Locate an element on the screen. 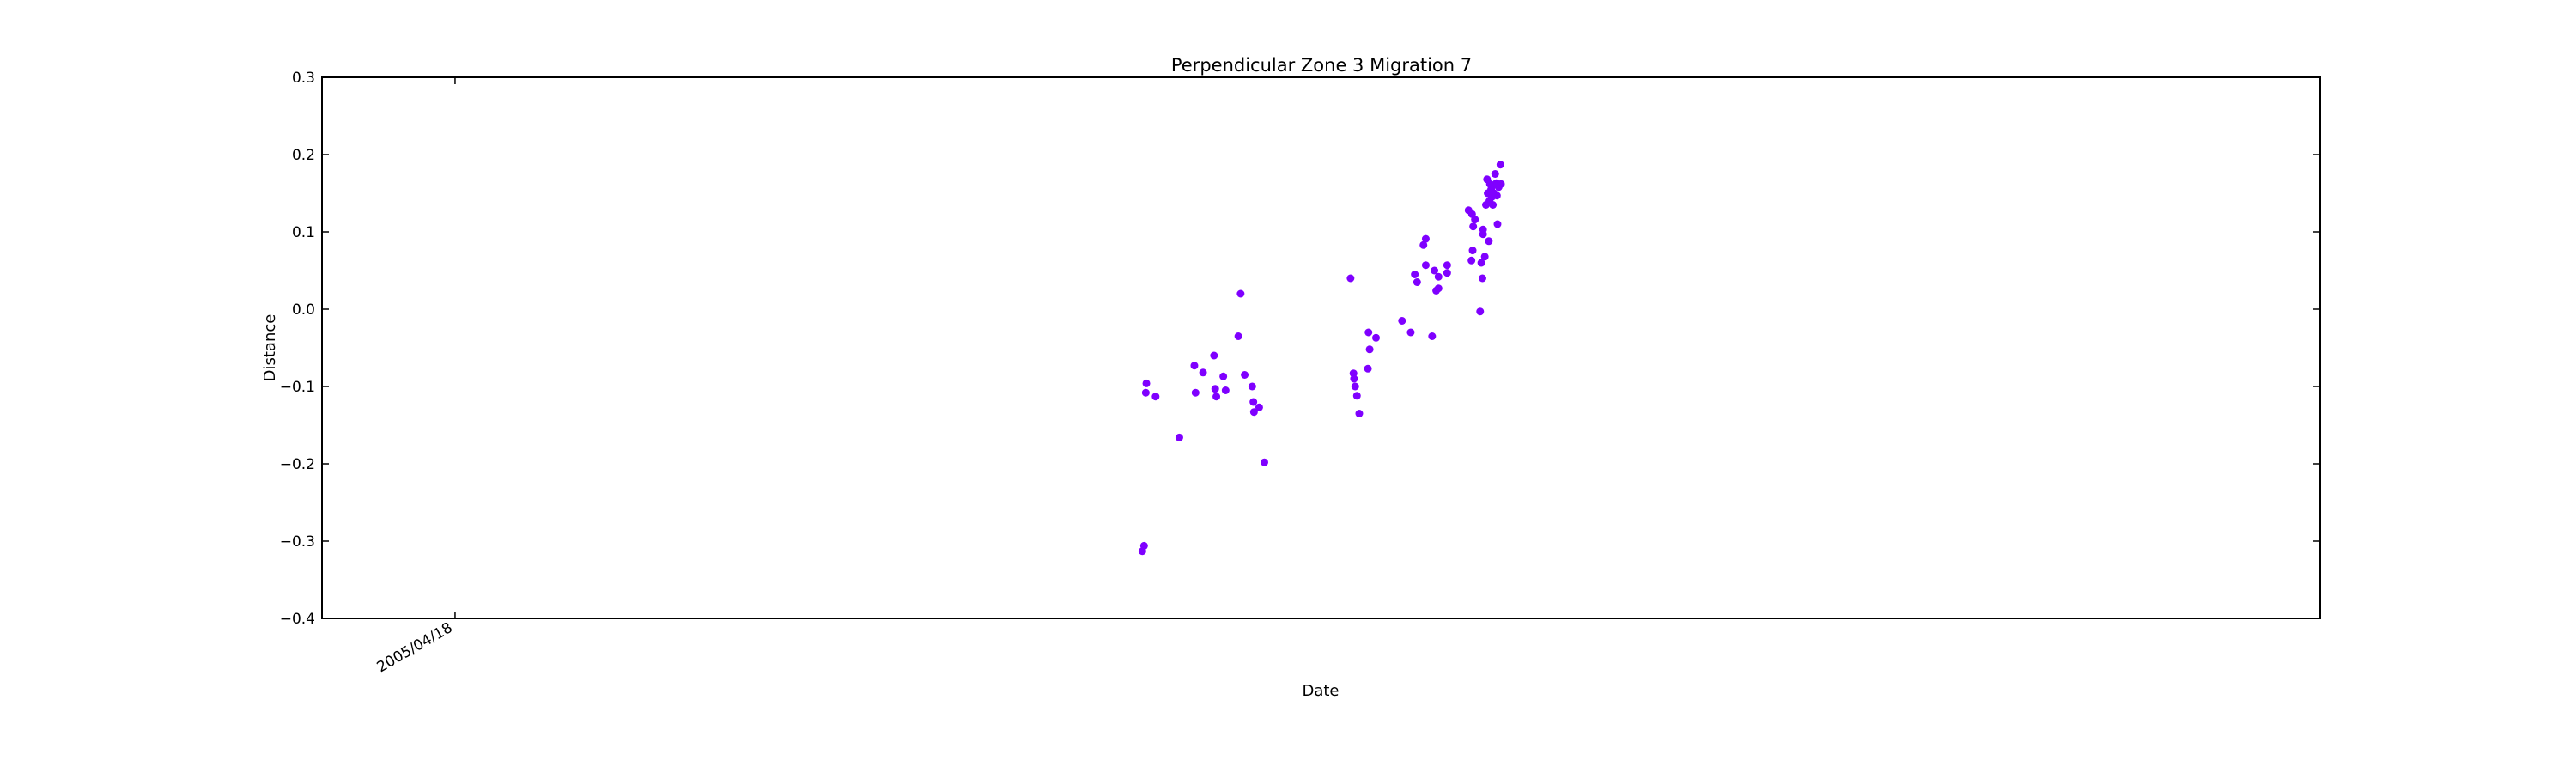 The width and height of the screenshot is (2576, 773). y-axis-label: Distance is located at coordinates (270, 348).